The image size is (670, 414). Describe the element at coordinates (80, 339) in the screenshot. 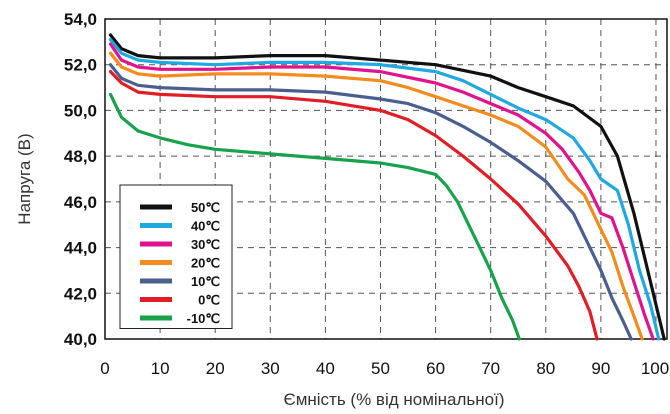

I see `y-tick-label: 40,0` at that location.